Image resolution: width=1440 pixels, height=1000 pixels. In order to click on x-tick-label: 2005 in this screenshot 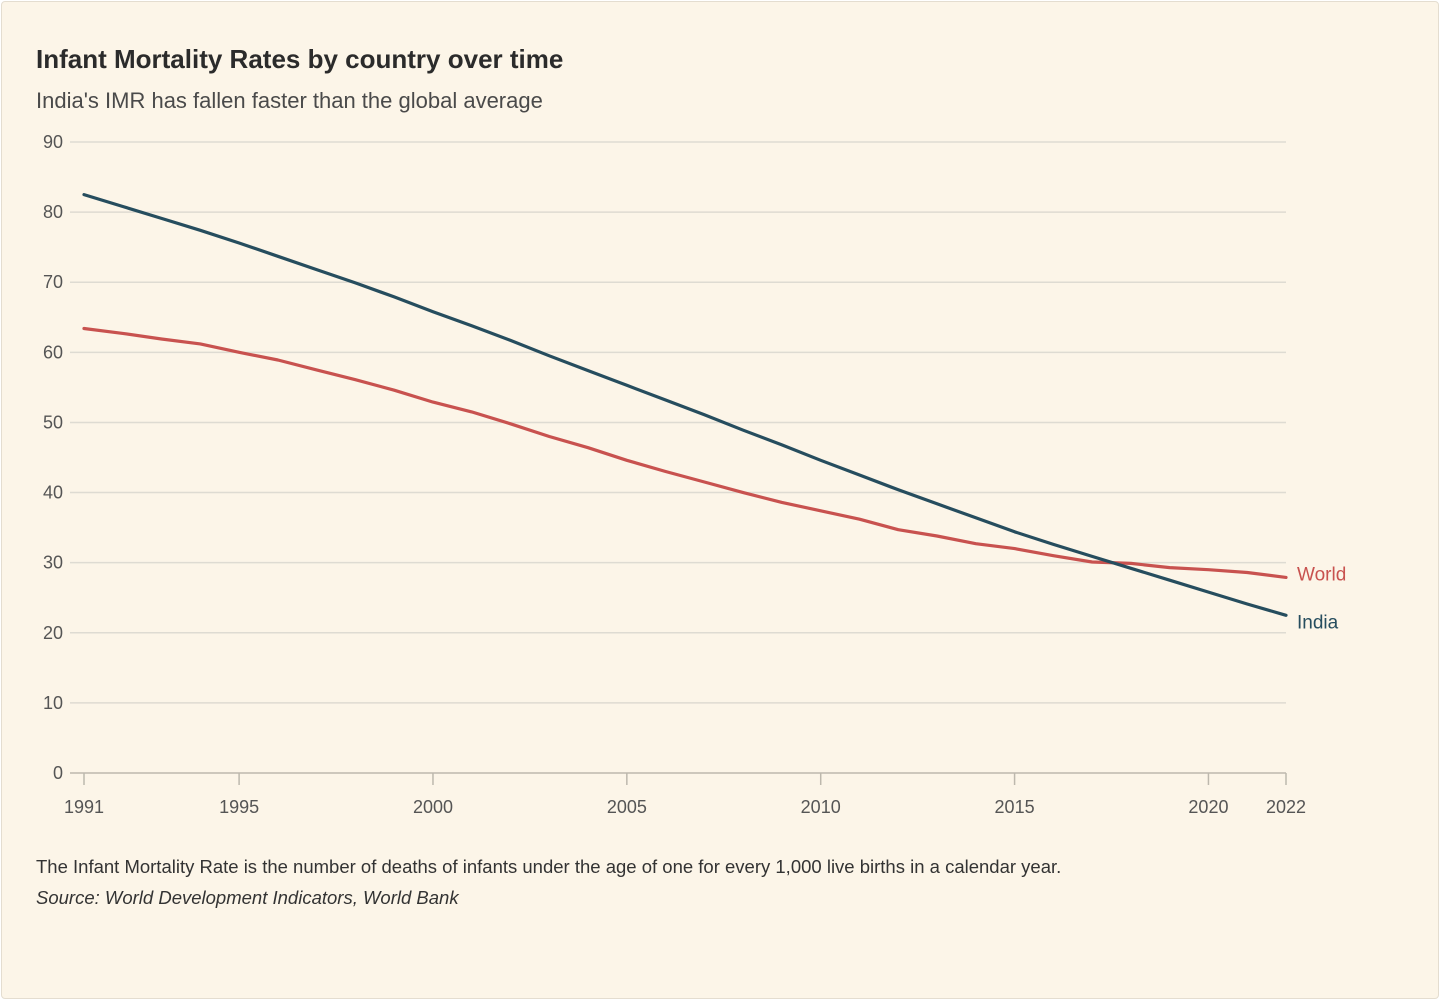, I will do `click(627, 807)`.